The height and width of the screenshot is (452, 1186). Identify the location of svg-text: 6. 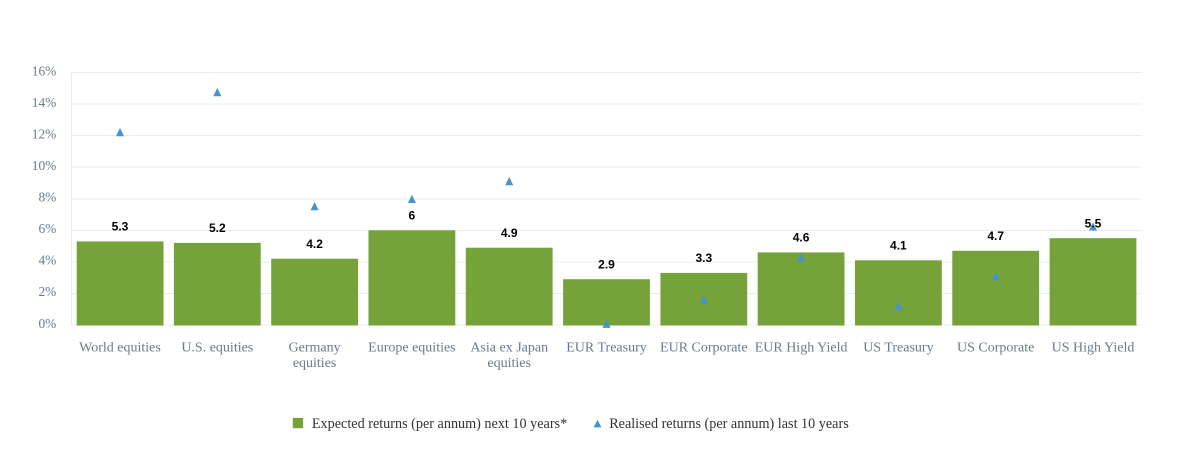
(412, 216).